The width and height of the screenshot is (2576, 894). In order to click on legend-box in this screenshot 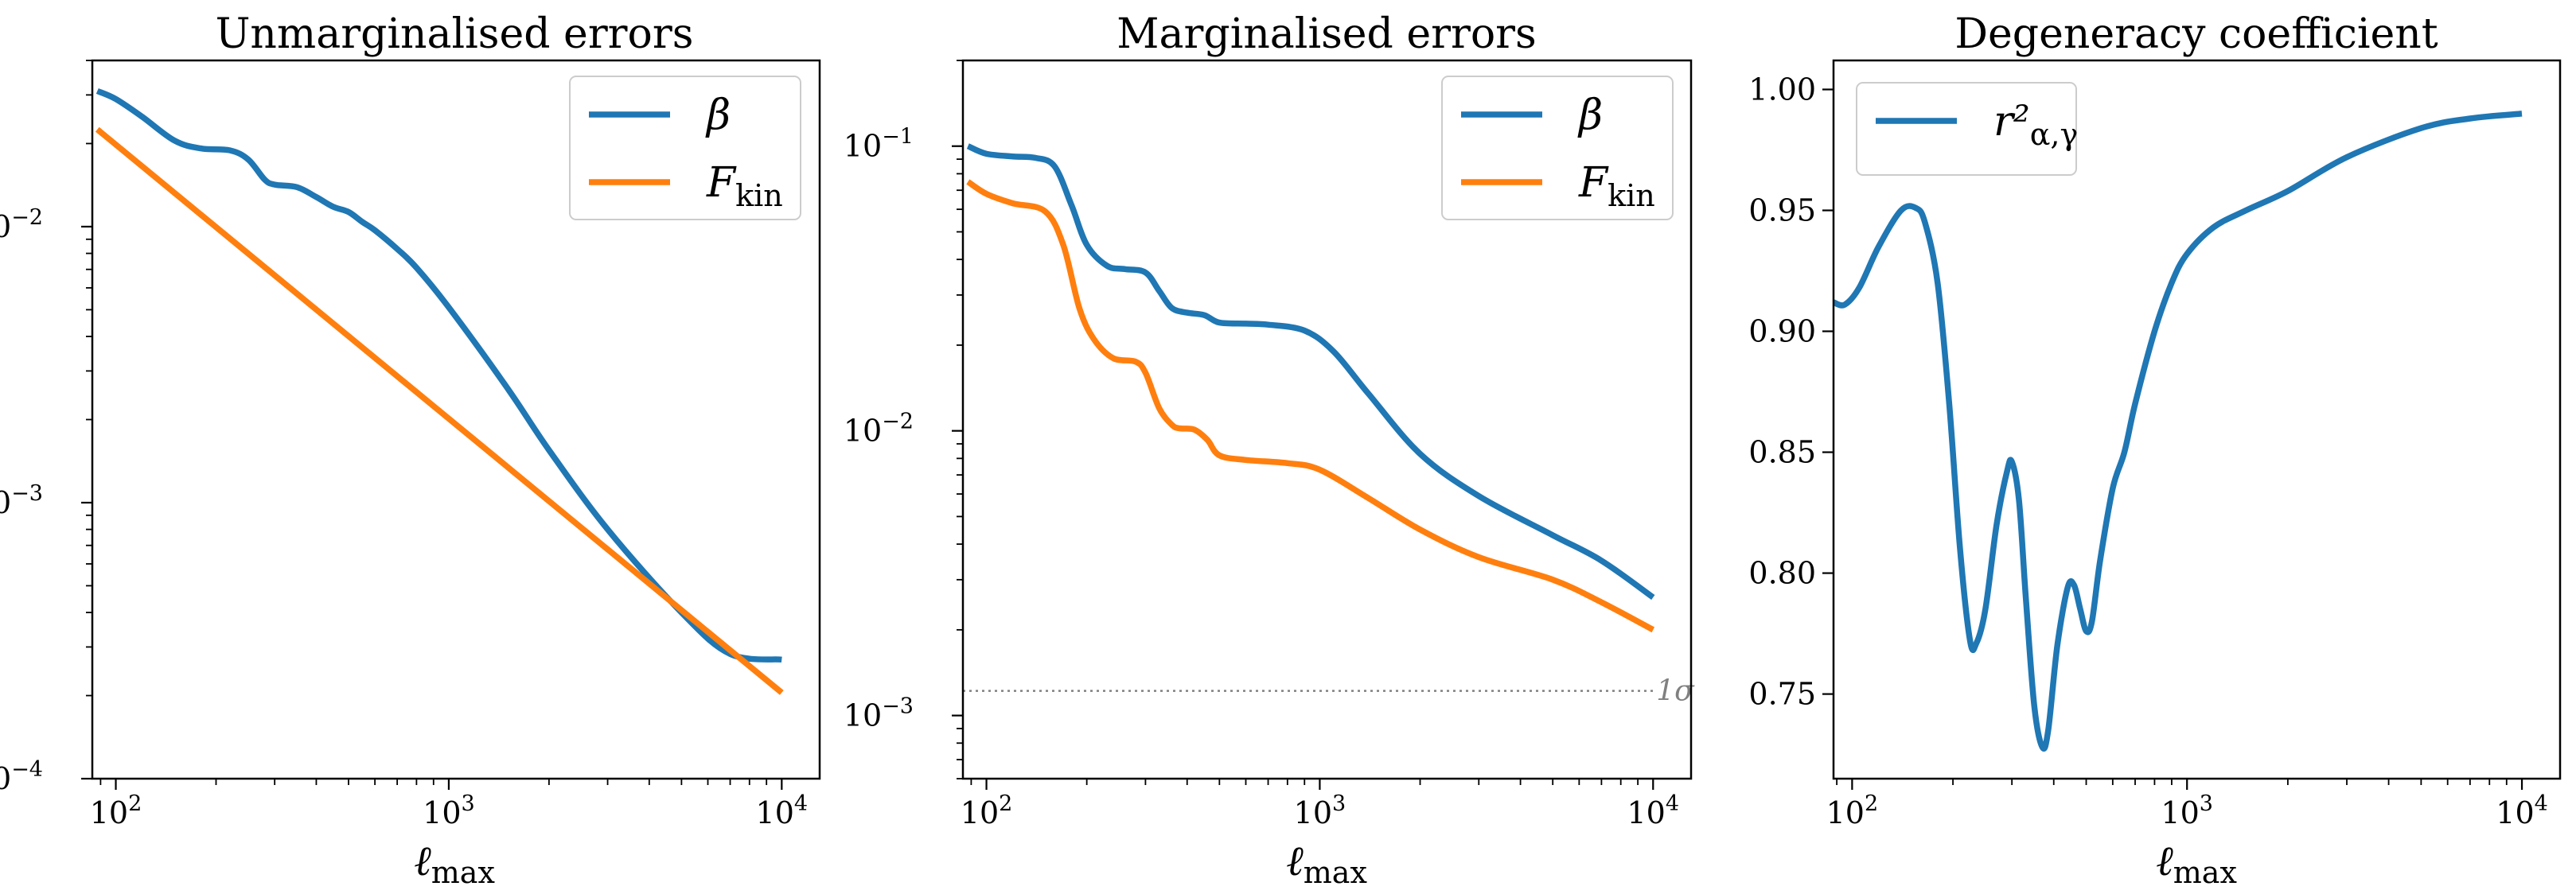, I will do `click(1966, 129)`.